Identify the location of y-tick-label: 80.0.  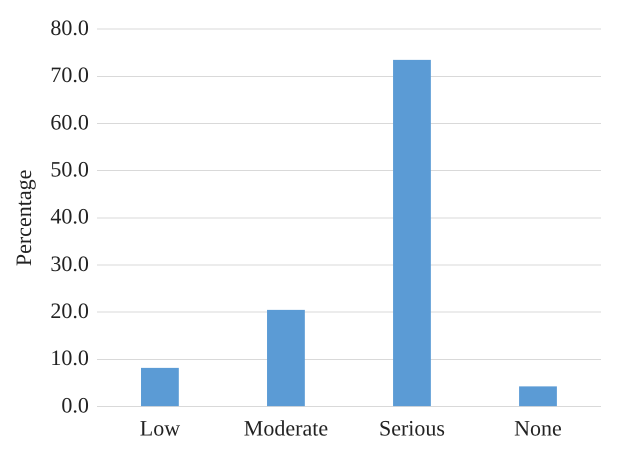
(69, 27).